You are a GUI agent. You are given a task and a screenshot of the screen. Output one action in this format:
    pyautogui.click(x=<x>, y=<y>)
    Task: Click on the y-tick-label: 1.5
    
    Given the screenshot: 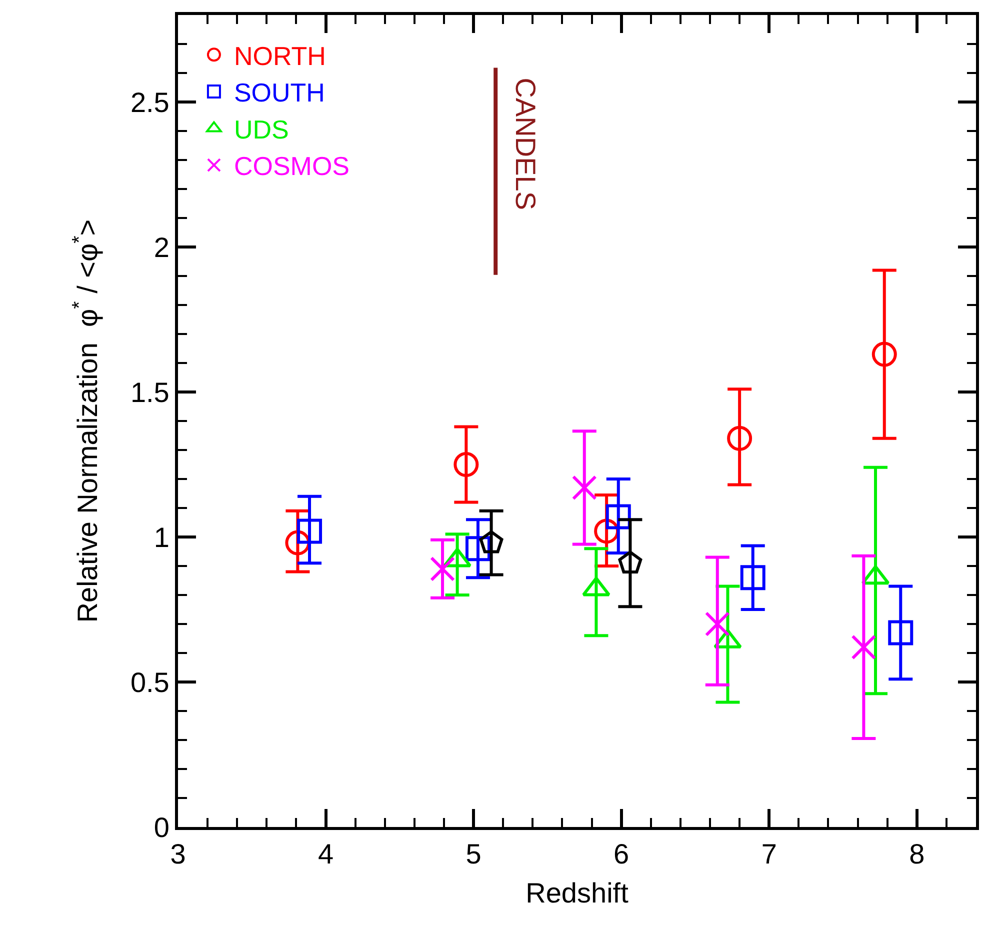 What is the action you would take?
    pyautogui.click(x=150, y=392)
    